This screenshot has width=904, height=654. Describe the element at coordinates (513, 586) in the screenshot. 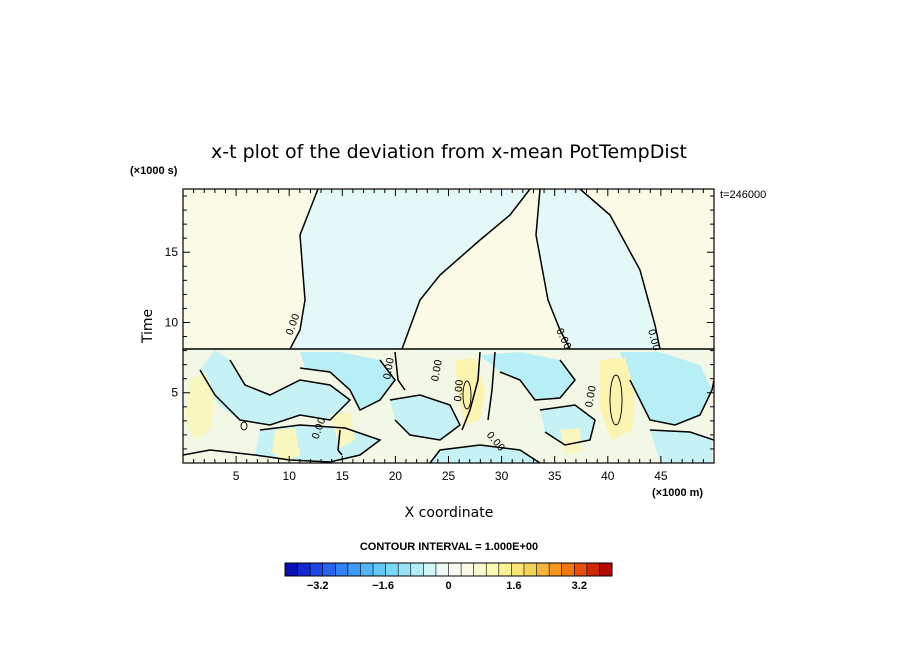

I see `colorbar-tick-label: 1.6` at that location.